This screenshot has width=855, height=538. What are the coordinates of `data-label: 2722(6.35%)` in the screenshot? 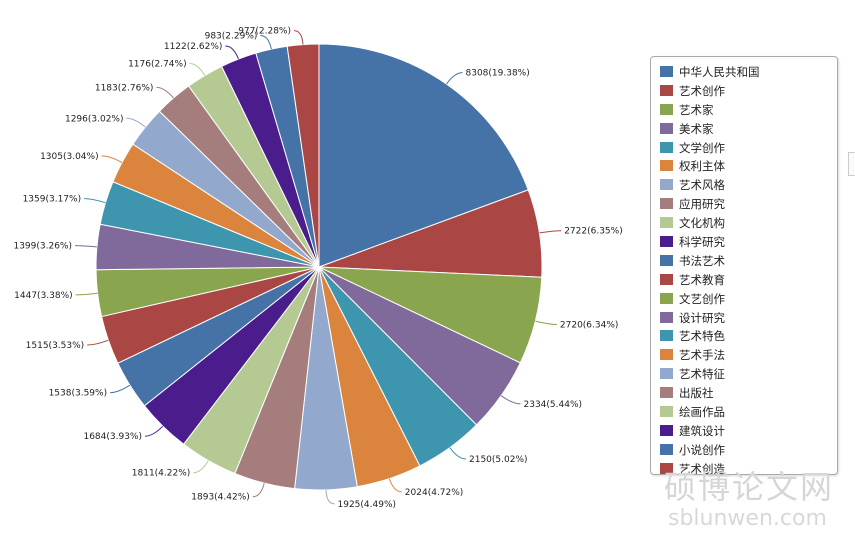 It's located at (593, 232).